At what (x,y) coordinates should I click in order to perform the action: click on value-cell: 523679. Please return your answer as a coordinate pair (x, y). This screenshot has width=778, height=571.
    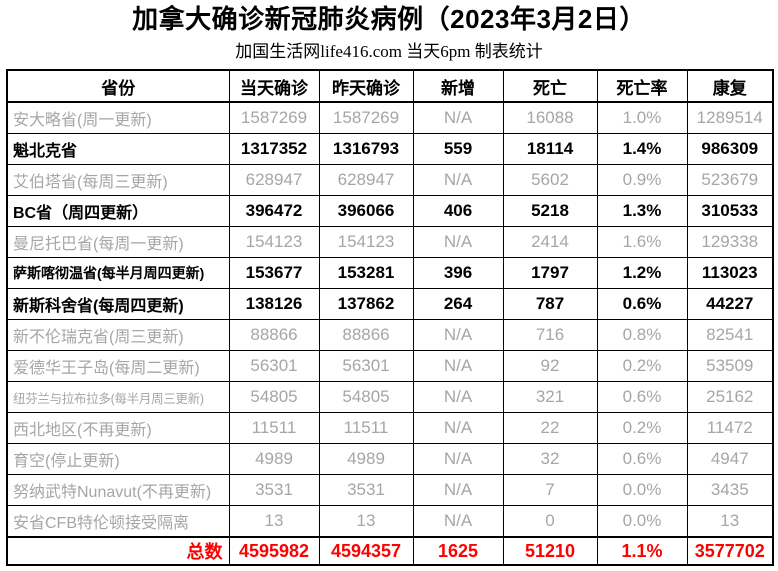
    Looking at the image, I should click on (730, 180).